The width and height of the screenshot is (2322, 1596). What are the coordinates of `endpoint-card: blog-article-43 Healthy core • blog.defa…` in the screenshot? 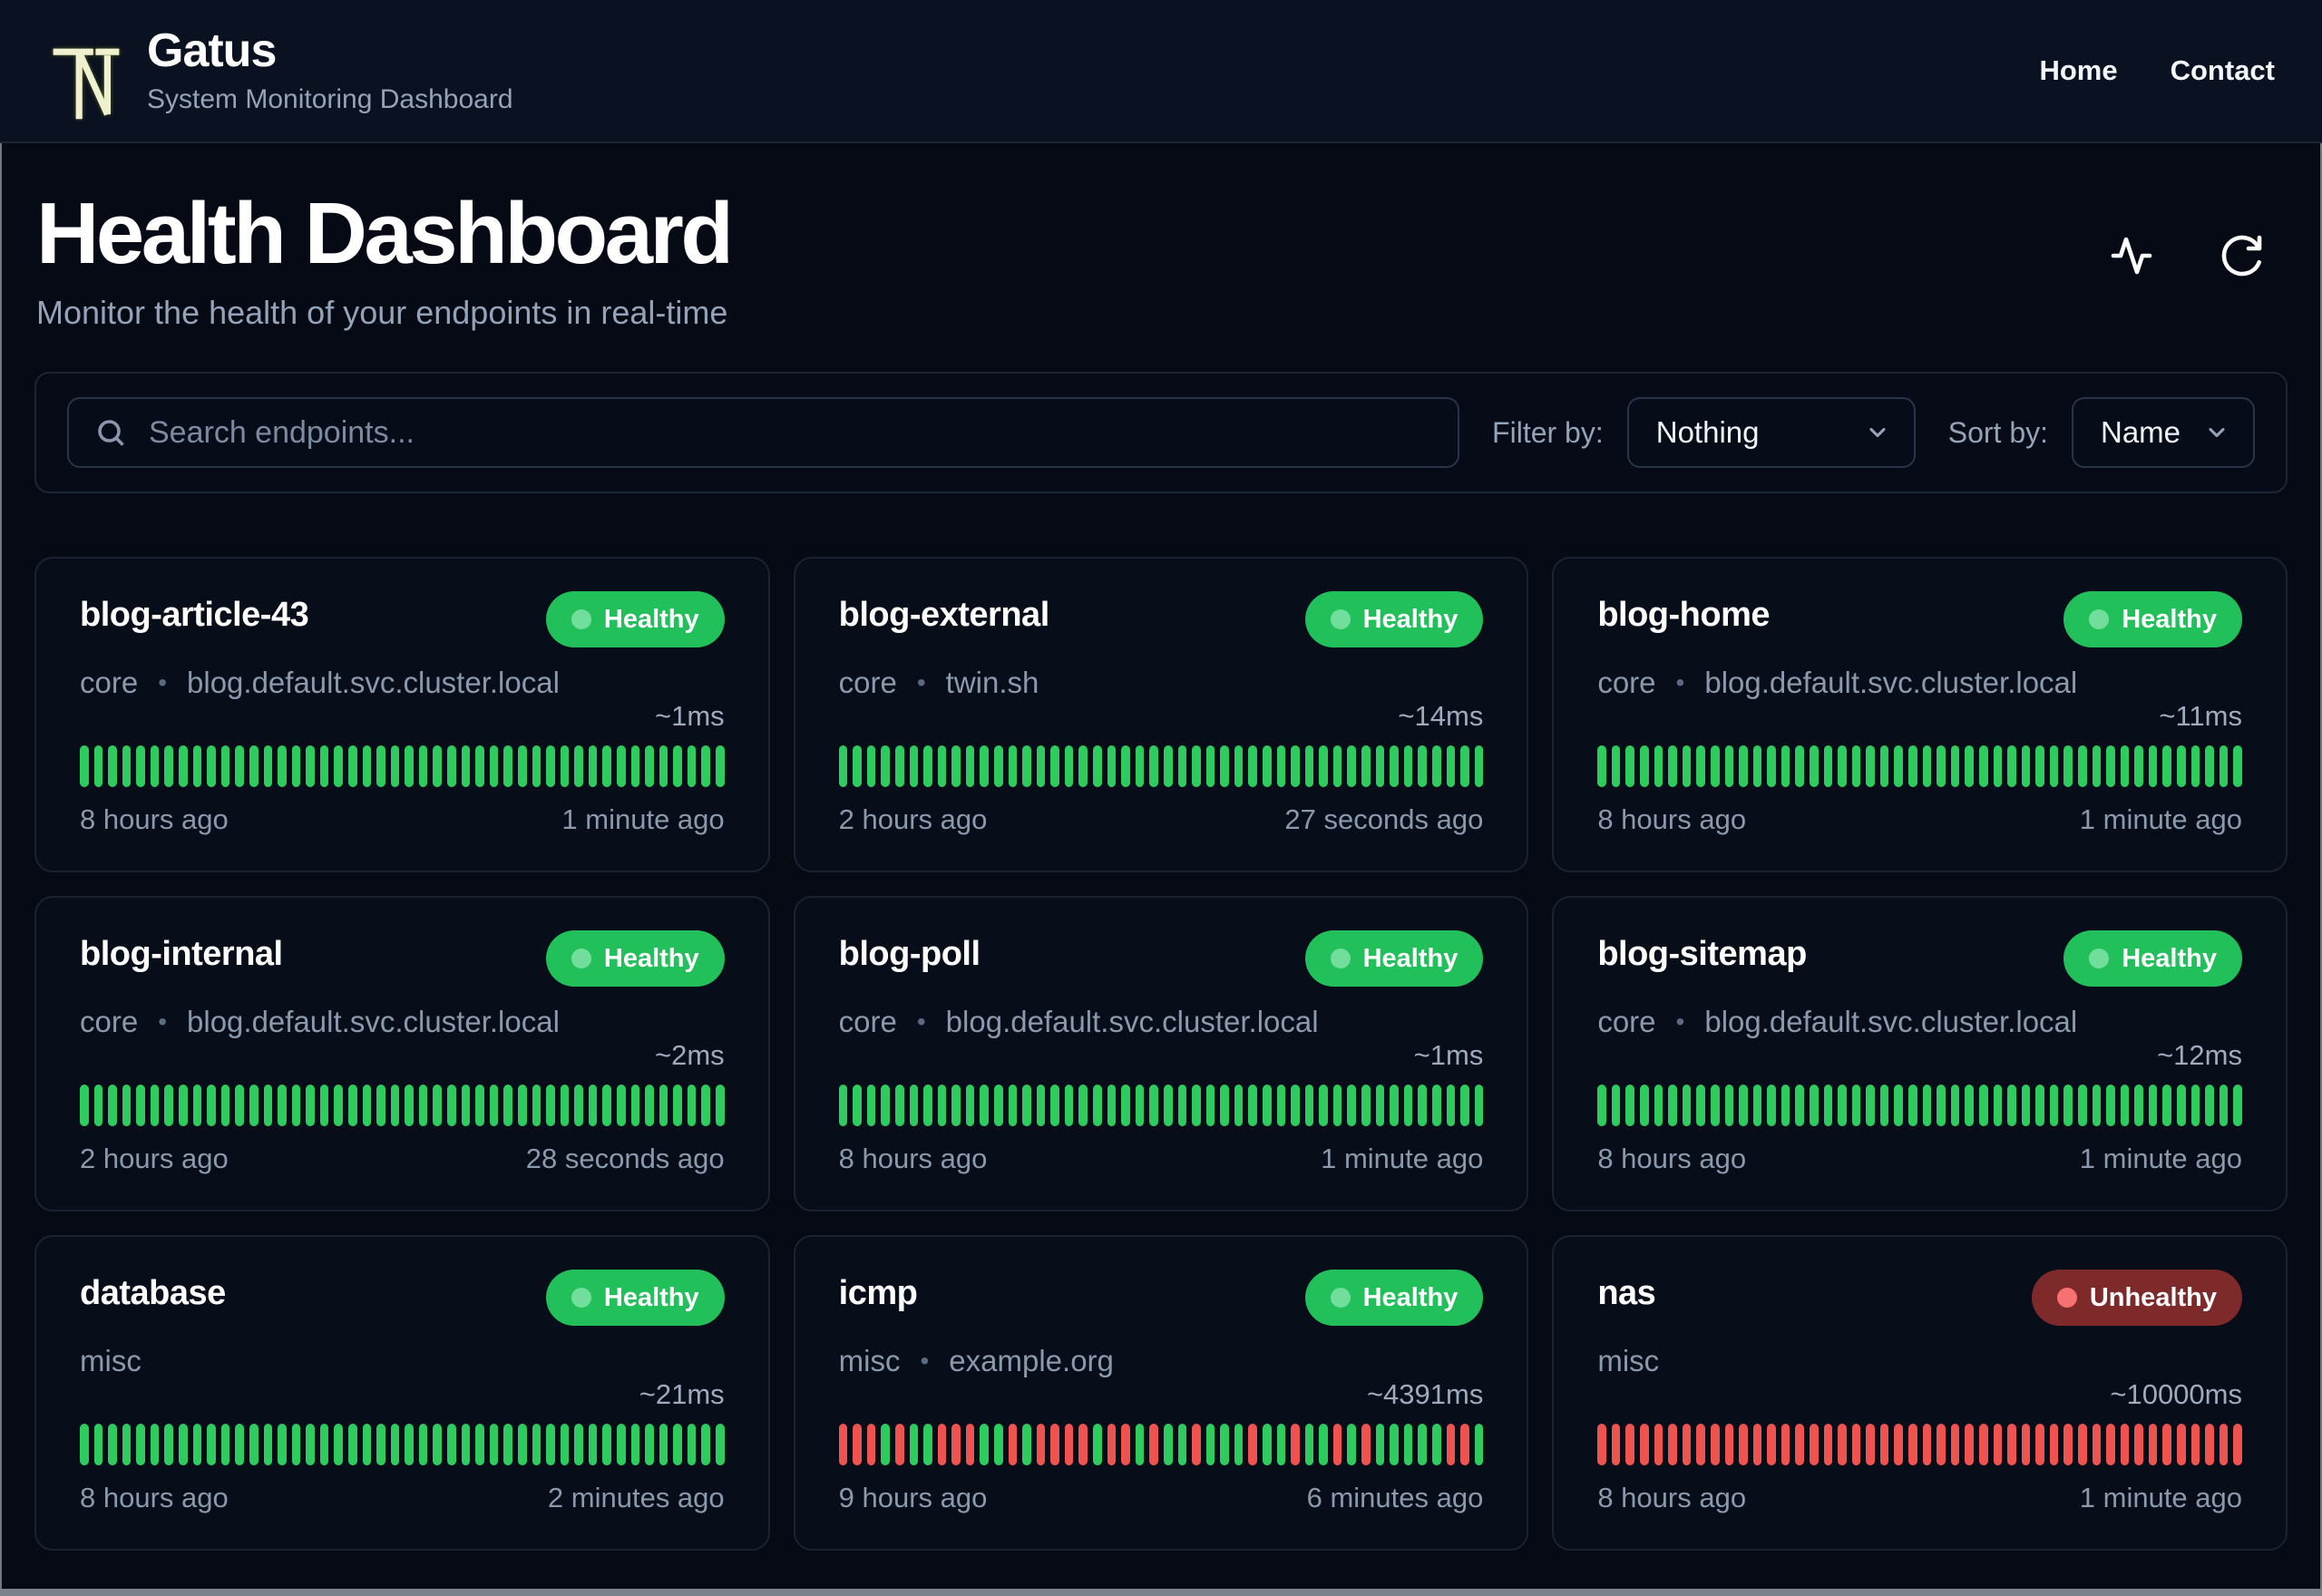 It's located at (402, 714).